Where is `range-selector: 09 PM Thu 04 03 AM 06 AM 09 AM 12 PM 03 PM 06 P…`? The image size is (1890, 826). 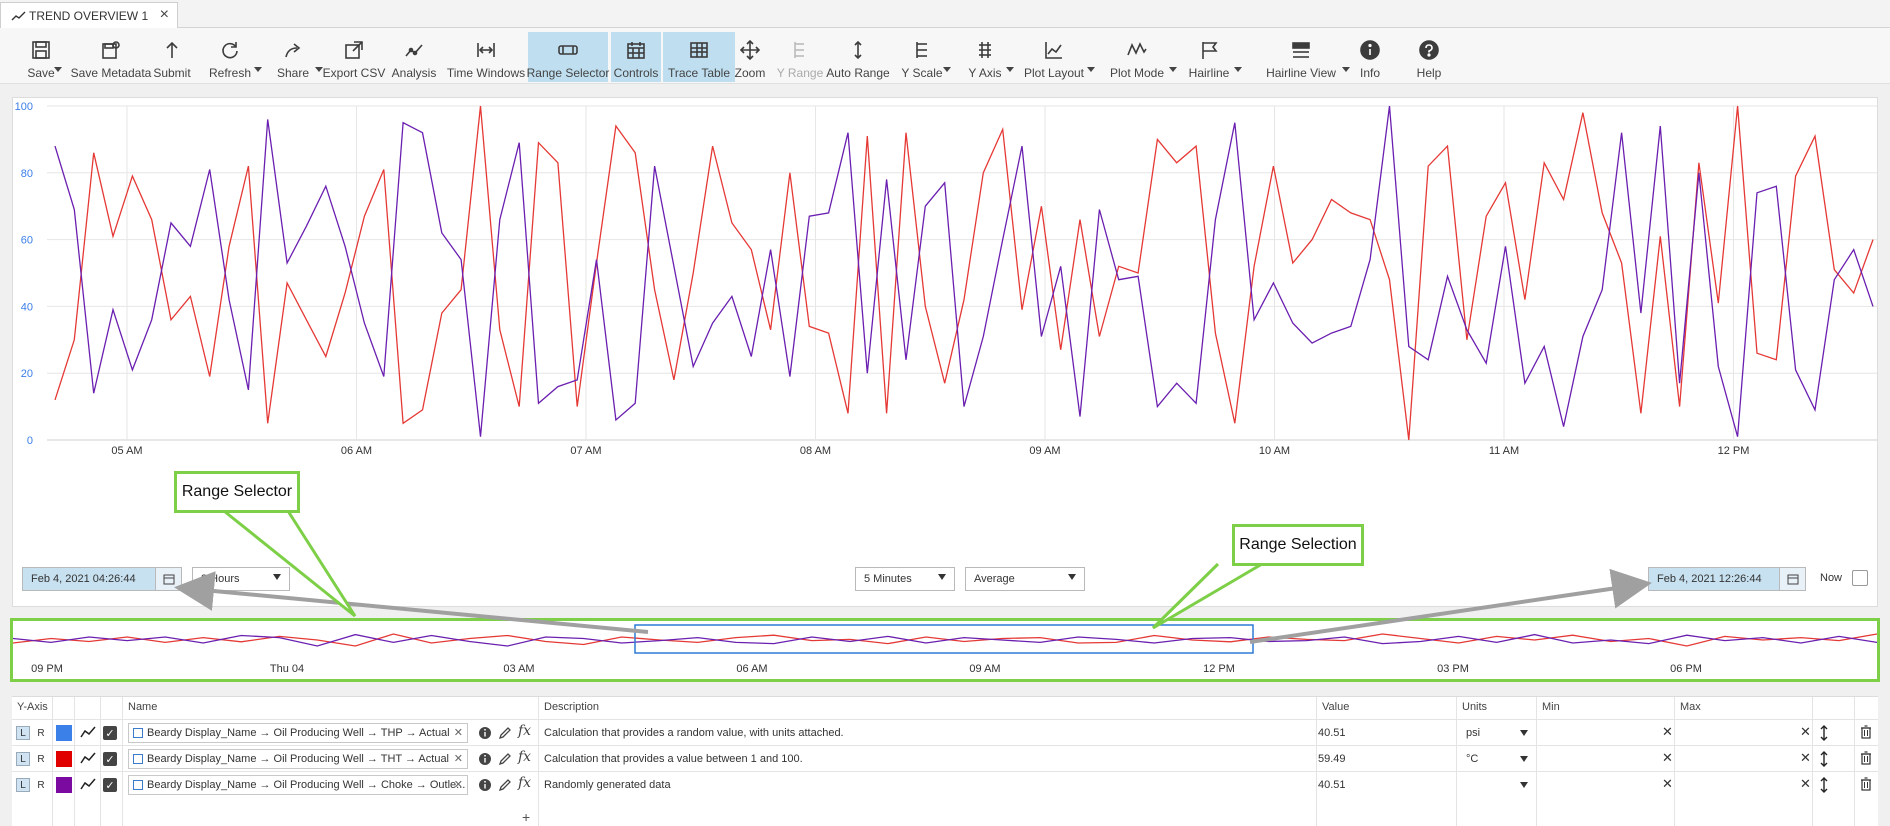
range-selector: 09 PM Thu 04 03 AM 06 AM 09 AM 12 PM 03 PM 06 P… is located at coordinates (945, 650).